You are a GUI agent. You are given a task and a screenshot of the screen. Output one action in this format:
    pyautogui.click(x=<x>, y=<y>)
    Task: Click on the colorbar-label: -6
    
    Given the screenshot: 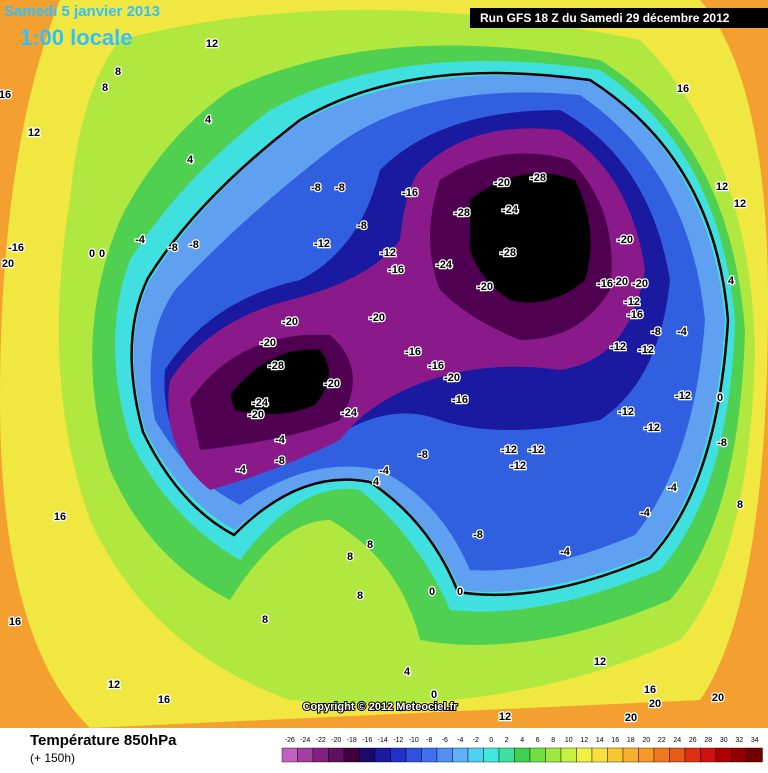 What is the action you would take?
    pyautogui.click(x=445, y=740)
    